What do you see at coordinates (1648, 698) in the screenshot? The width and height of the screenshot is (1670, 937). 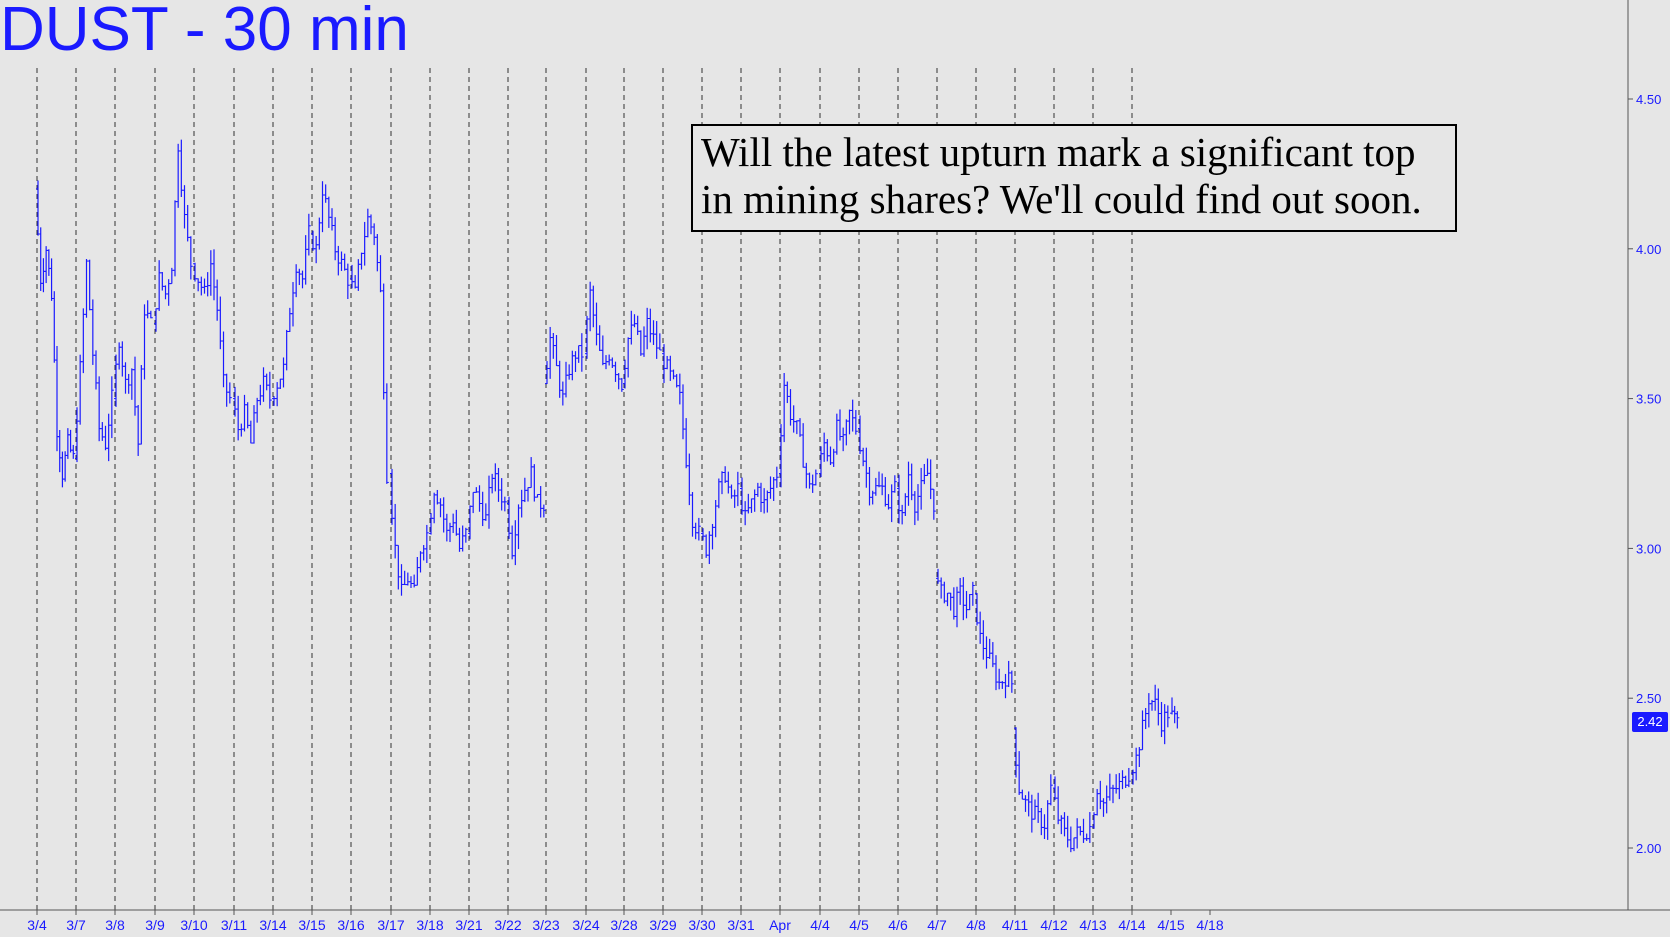 I see `y-tick-label: 2.50` at bounding box center [1648, 698].